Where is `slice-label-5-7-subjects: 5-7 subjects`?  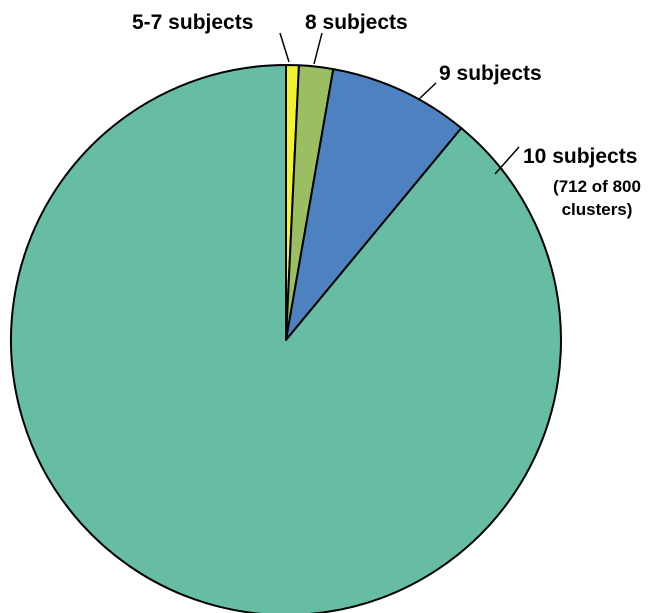 slice-label-5-7-subjects: 5-7 subjects is located at coordinates (192, 22).